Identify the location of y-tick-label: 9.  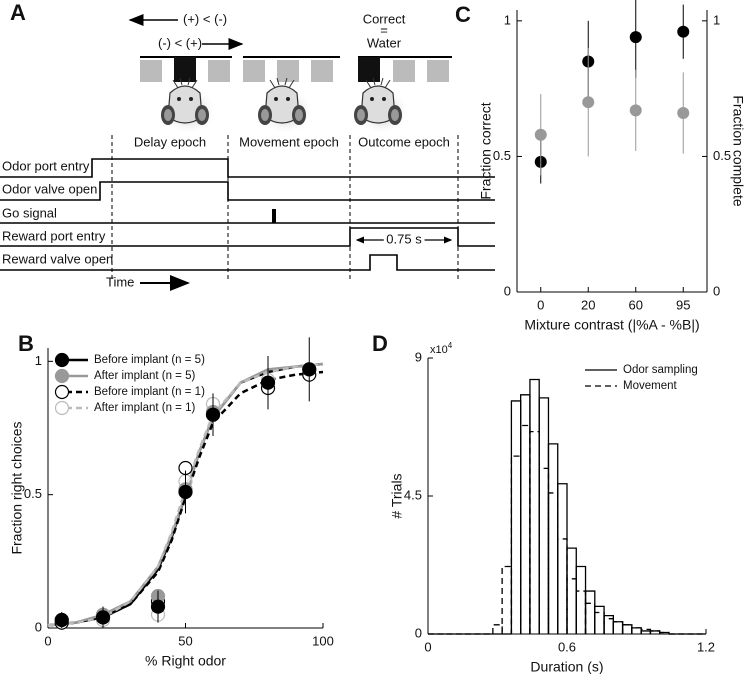
(418, 356).